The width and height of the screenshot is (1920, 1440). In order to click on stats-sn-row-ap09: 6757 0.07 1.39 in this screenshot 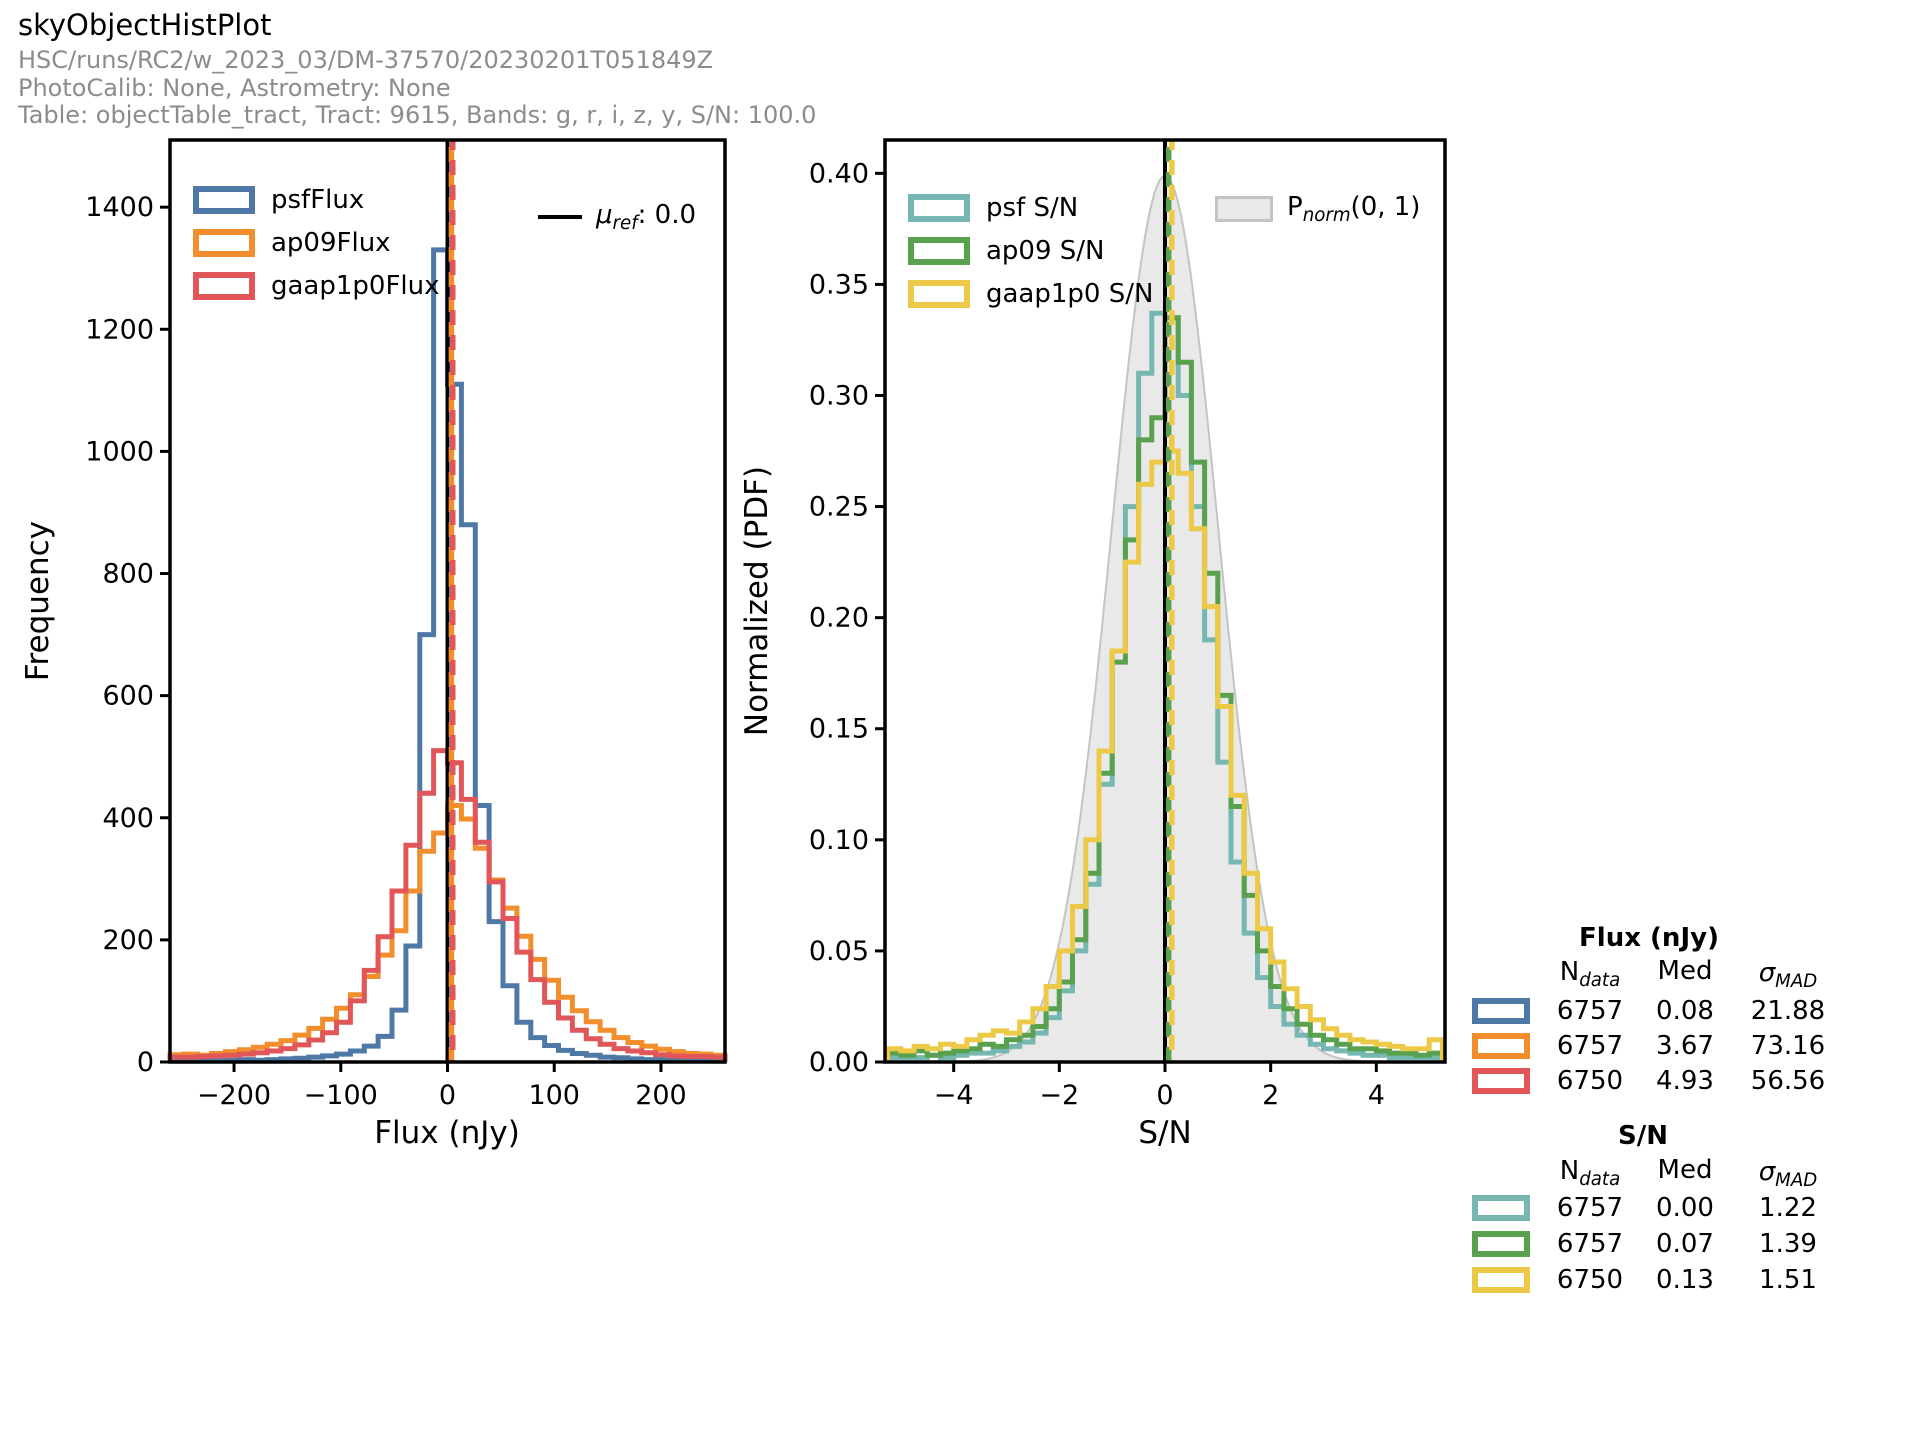, I will do `click(1677, 1244)`.